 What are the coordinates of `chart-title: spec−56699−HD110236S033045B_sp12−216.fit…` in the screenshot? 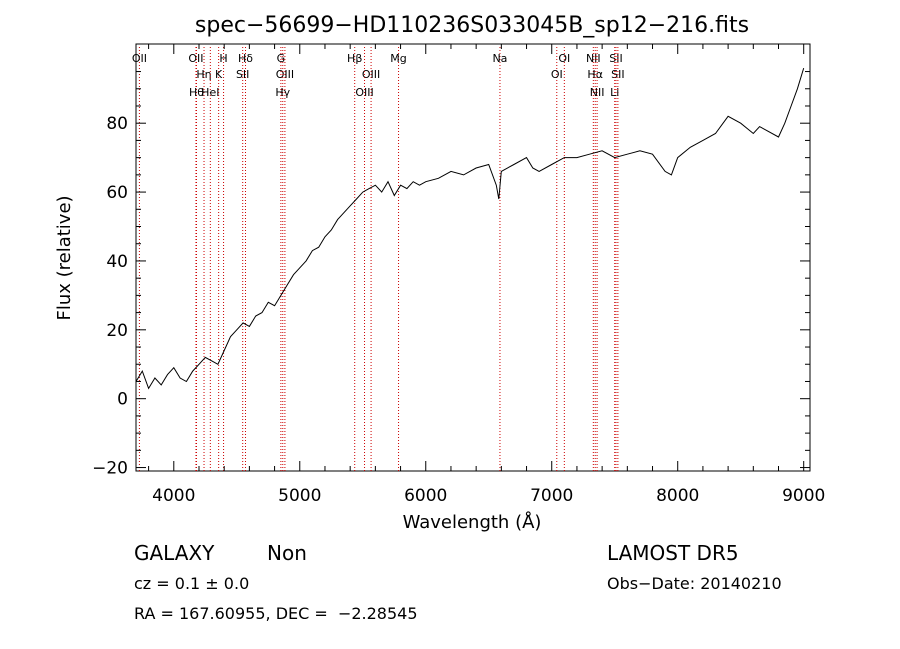 It's located at (472, 25).